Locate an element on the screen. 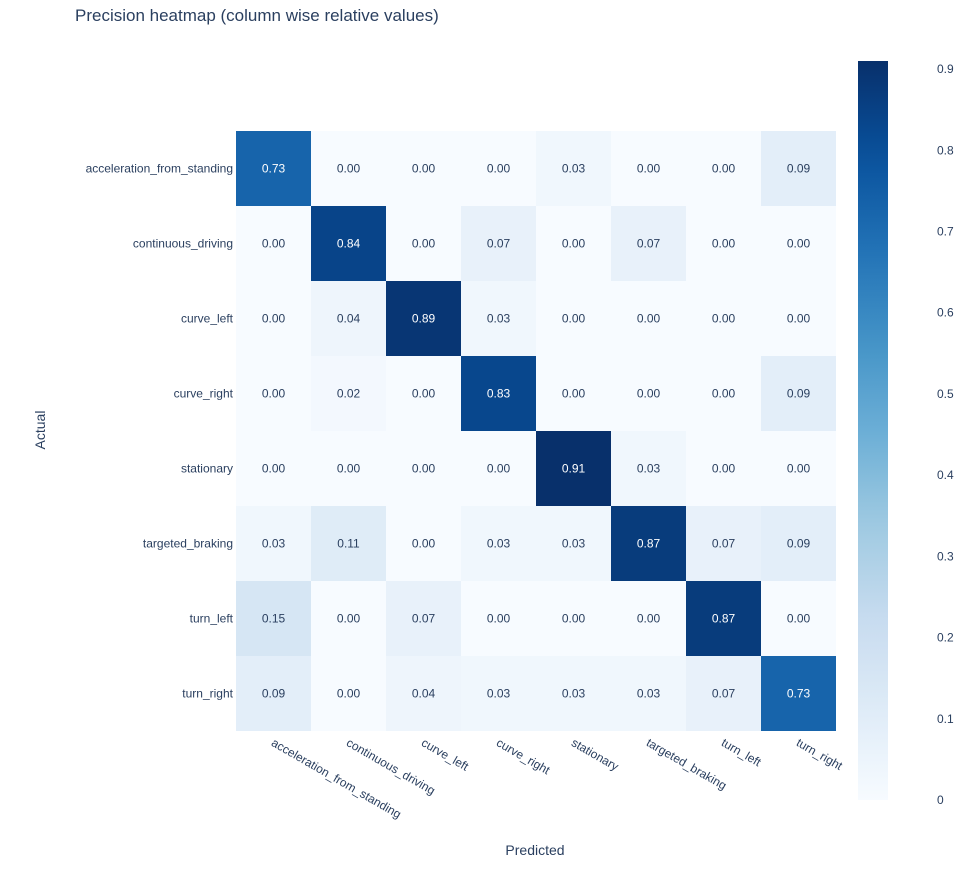 The height and width of the screenshot is (871, 980). x-tick-label: turn_right is located at coordinates (819, 754).